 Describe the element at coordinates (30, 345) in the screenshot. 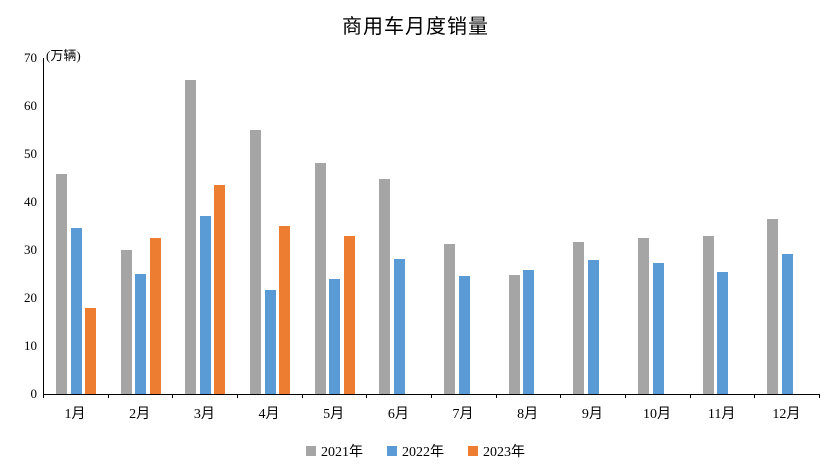

I see `y-tick-label: 10` at that location.